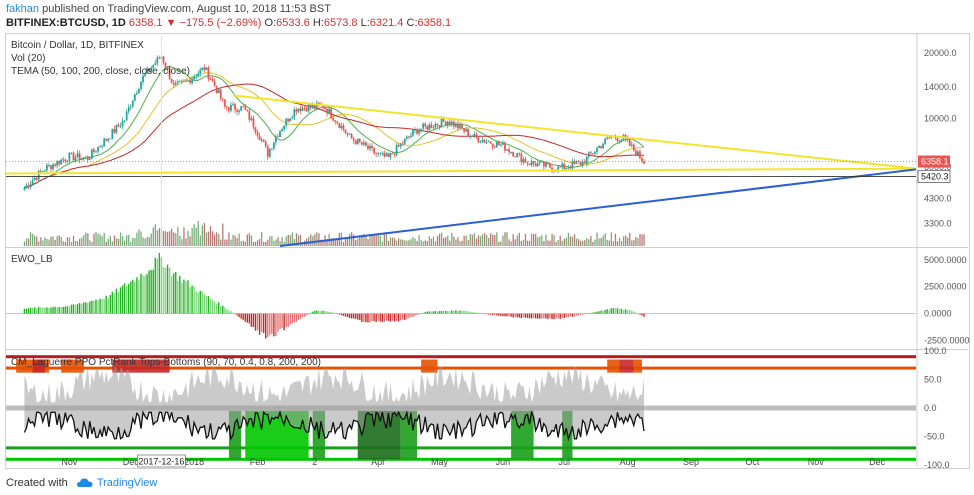 This screenshot has height=495, width=974. I want to click on ewo-axis-tick: 5000.0000, so click(945, 260).